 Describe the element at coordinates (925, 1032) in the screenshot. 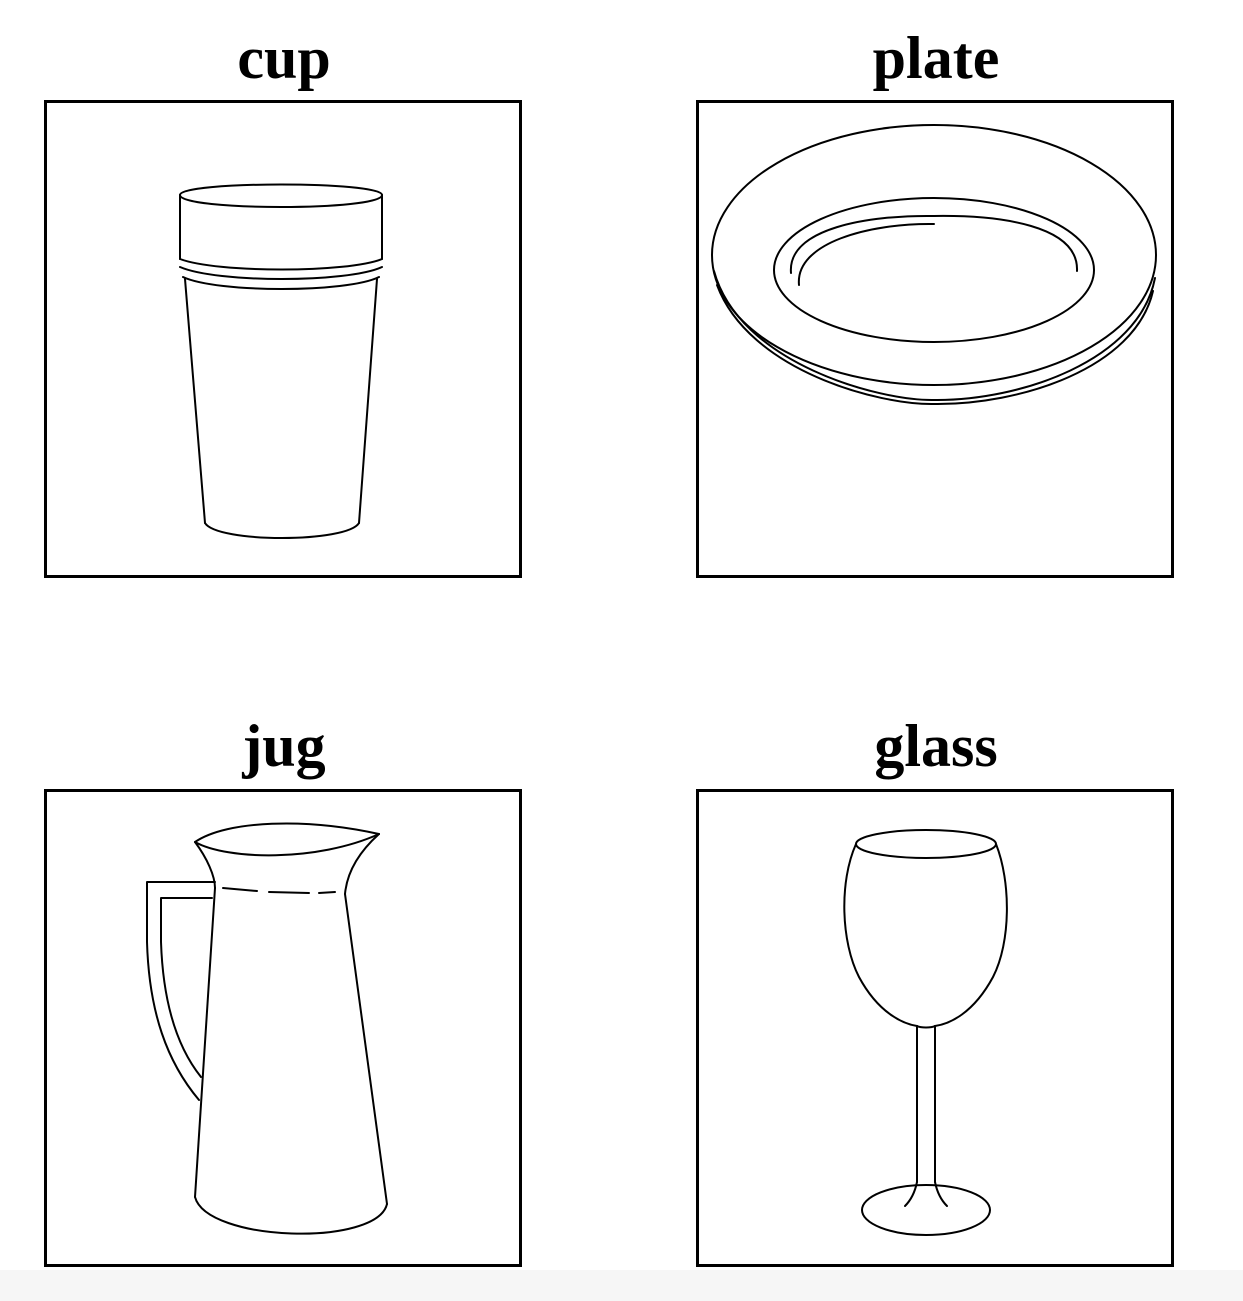

I see `wine-glass-icon` at that location.